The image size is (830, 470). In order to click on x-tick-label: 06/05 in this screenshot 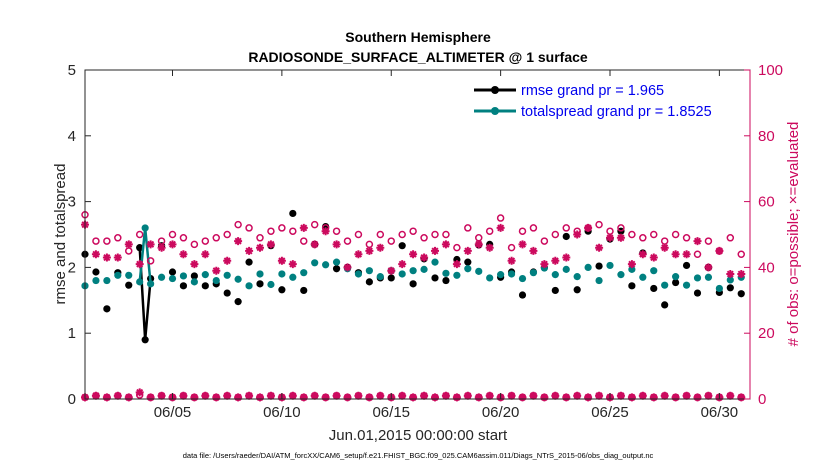, I will do `click(173, 412)`.